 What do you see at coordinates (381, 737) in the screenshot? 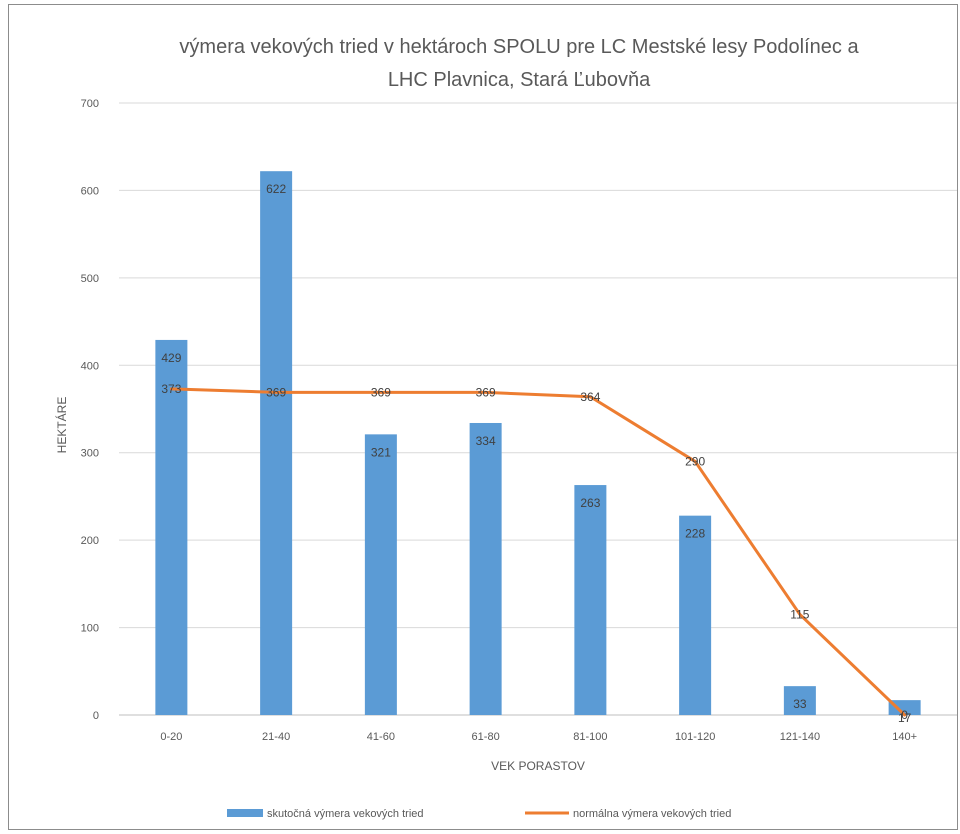
I see `x-tick-label: 41-60` at bounding box center [381, 737].